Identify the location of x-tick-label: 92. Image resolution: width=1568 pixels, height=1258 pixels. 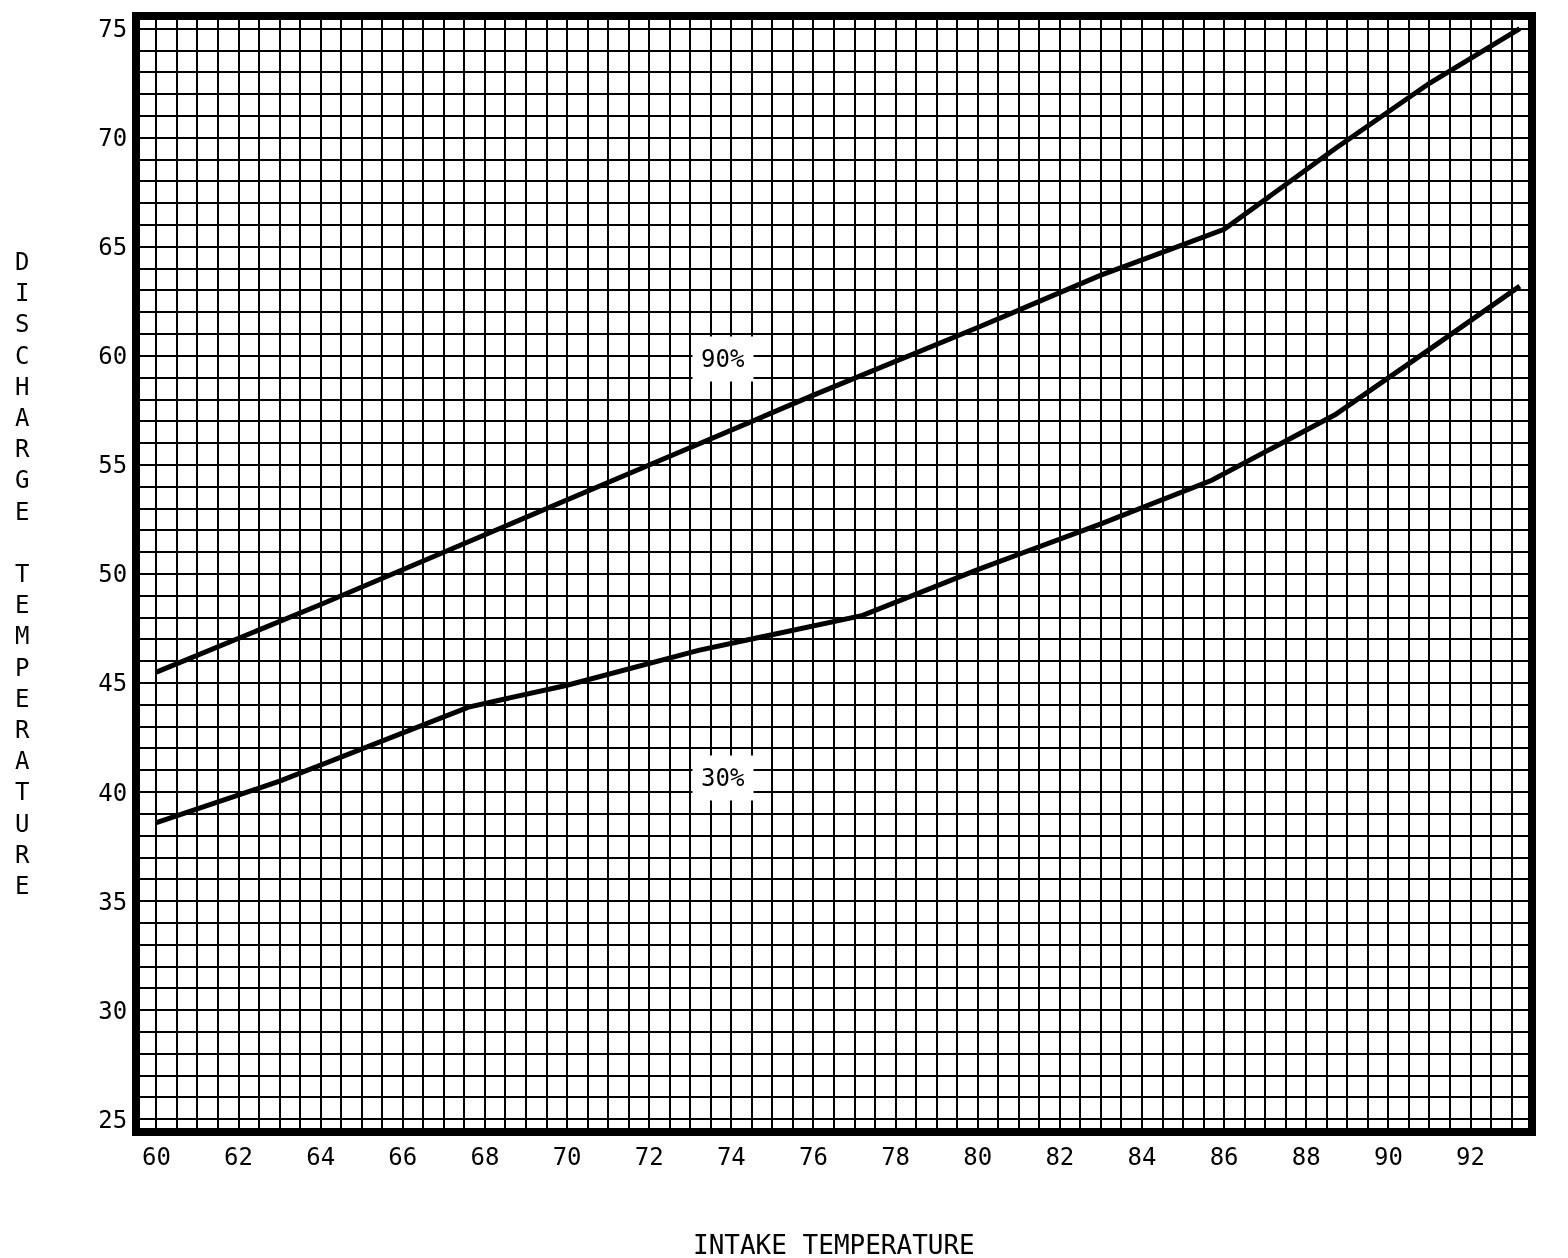
(1470, 1156).